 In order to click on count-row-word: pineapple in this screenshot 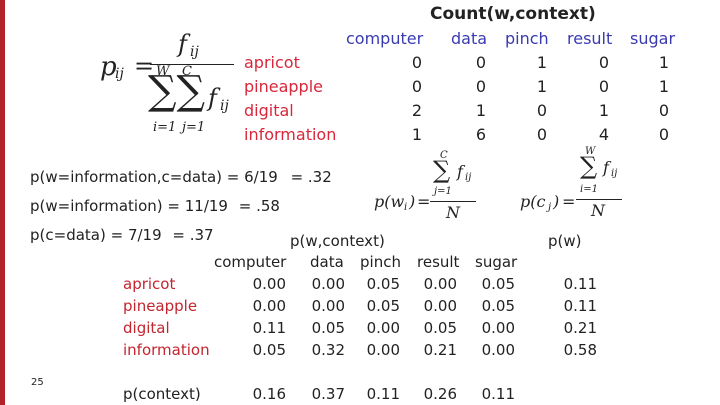, I will do `click(283, 86)`.